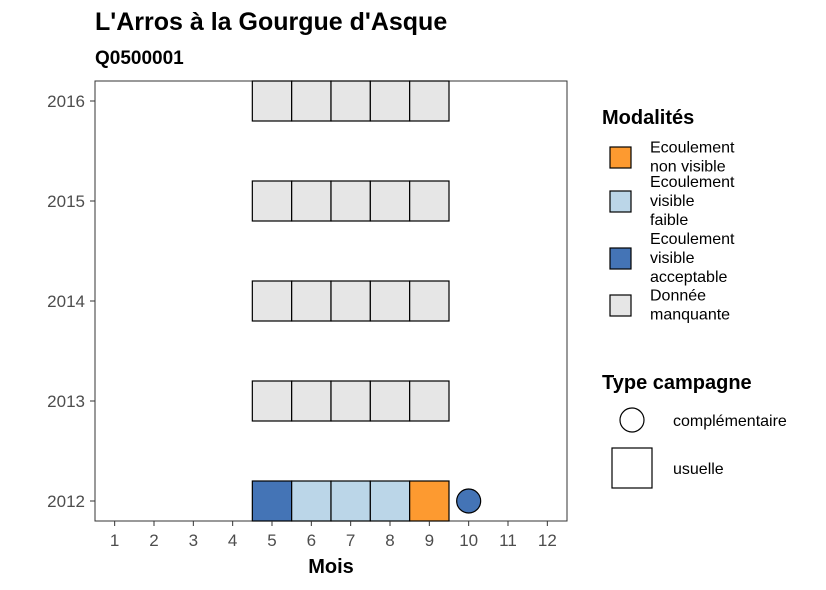  What do you see at coordinates (331, 567) in the screenshot?
I see `x-axis-label: Mois` at bounding box center [331, 567].